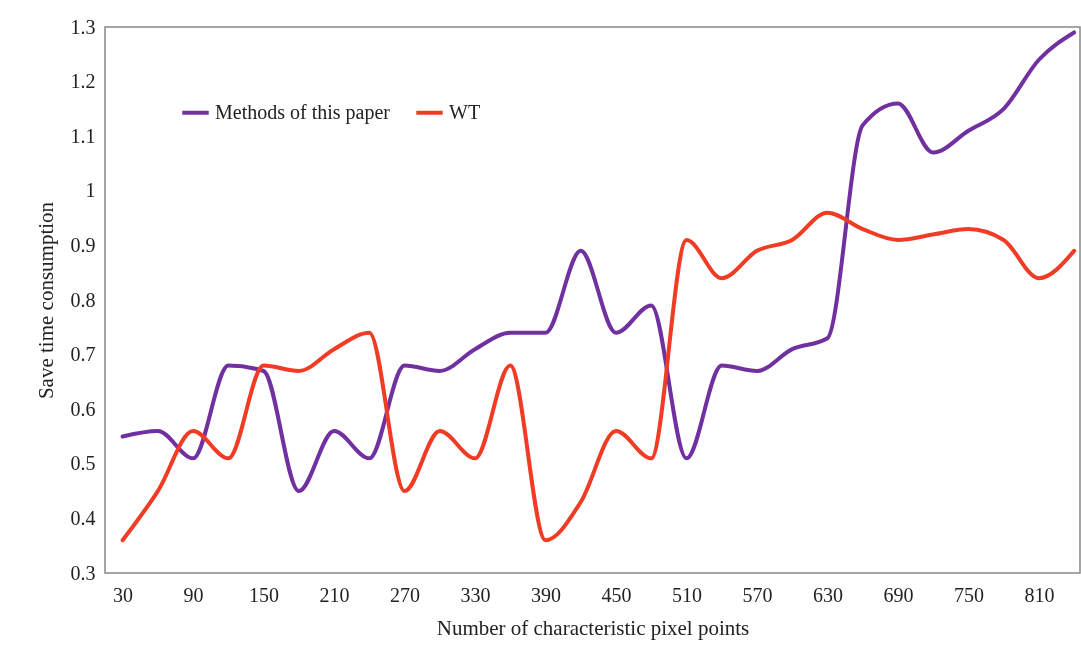  Describe the element at coordinates (898, 594) in the screenshot. I see `x-tick-label: 690` at that location.